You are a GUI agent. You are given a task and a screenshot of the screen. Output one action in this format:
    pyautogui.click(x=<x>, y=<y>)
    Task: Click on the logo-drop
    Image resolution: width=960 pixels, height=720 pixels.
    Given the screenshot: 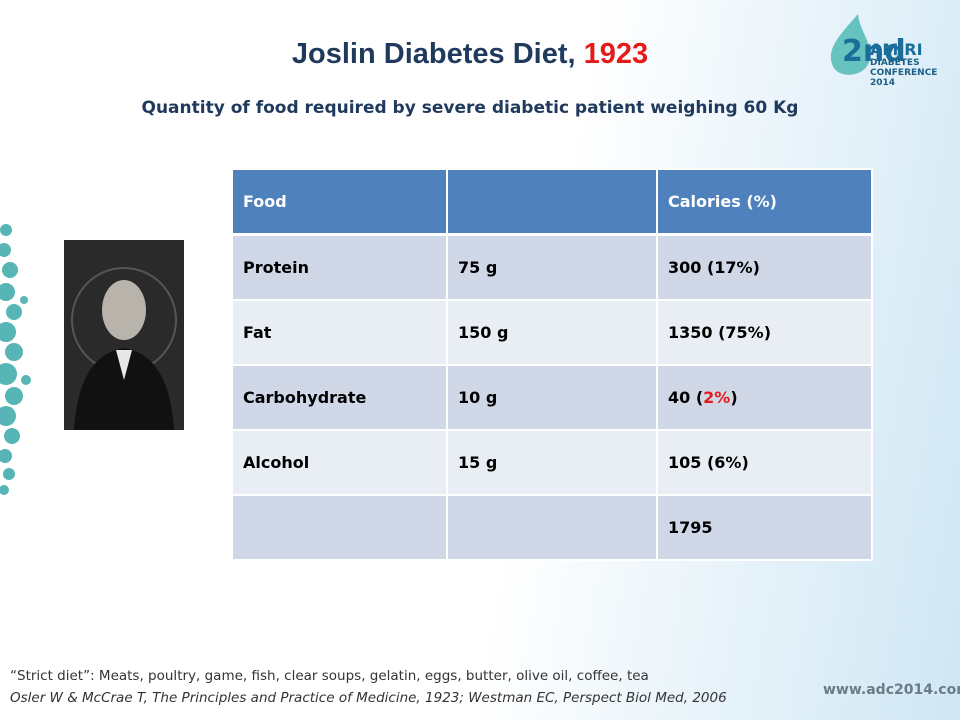 What is the action you would take?
    pyautogui.click(x=850, y=44)
    